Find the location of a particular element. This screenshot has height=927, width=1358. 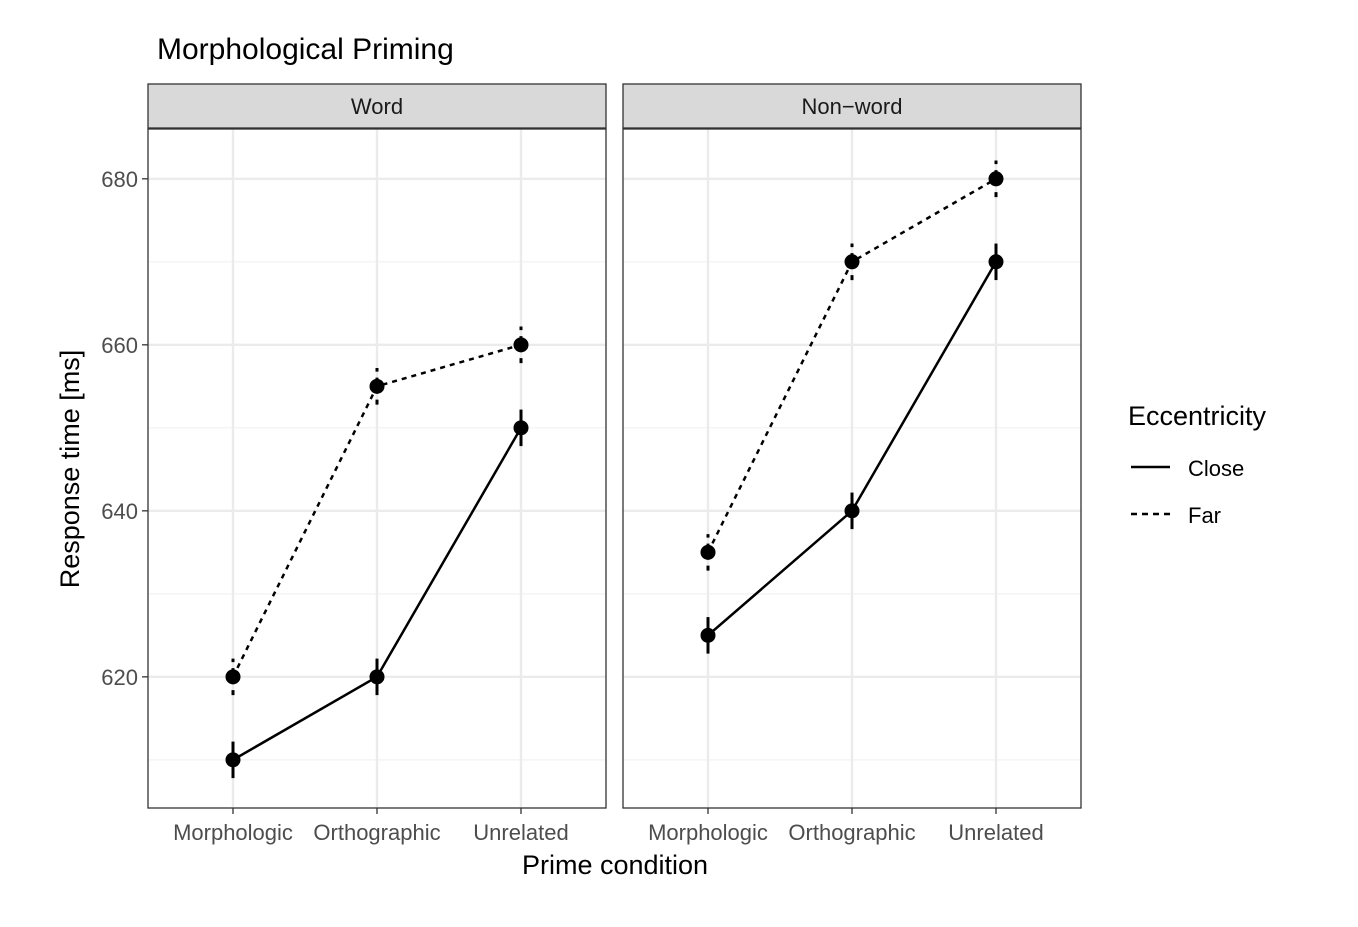

legend: Eccentricity Close Far is located at coordinates (1197, 464).